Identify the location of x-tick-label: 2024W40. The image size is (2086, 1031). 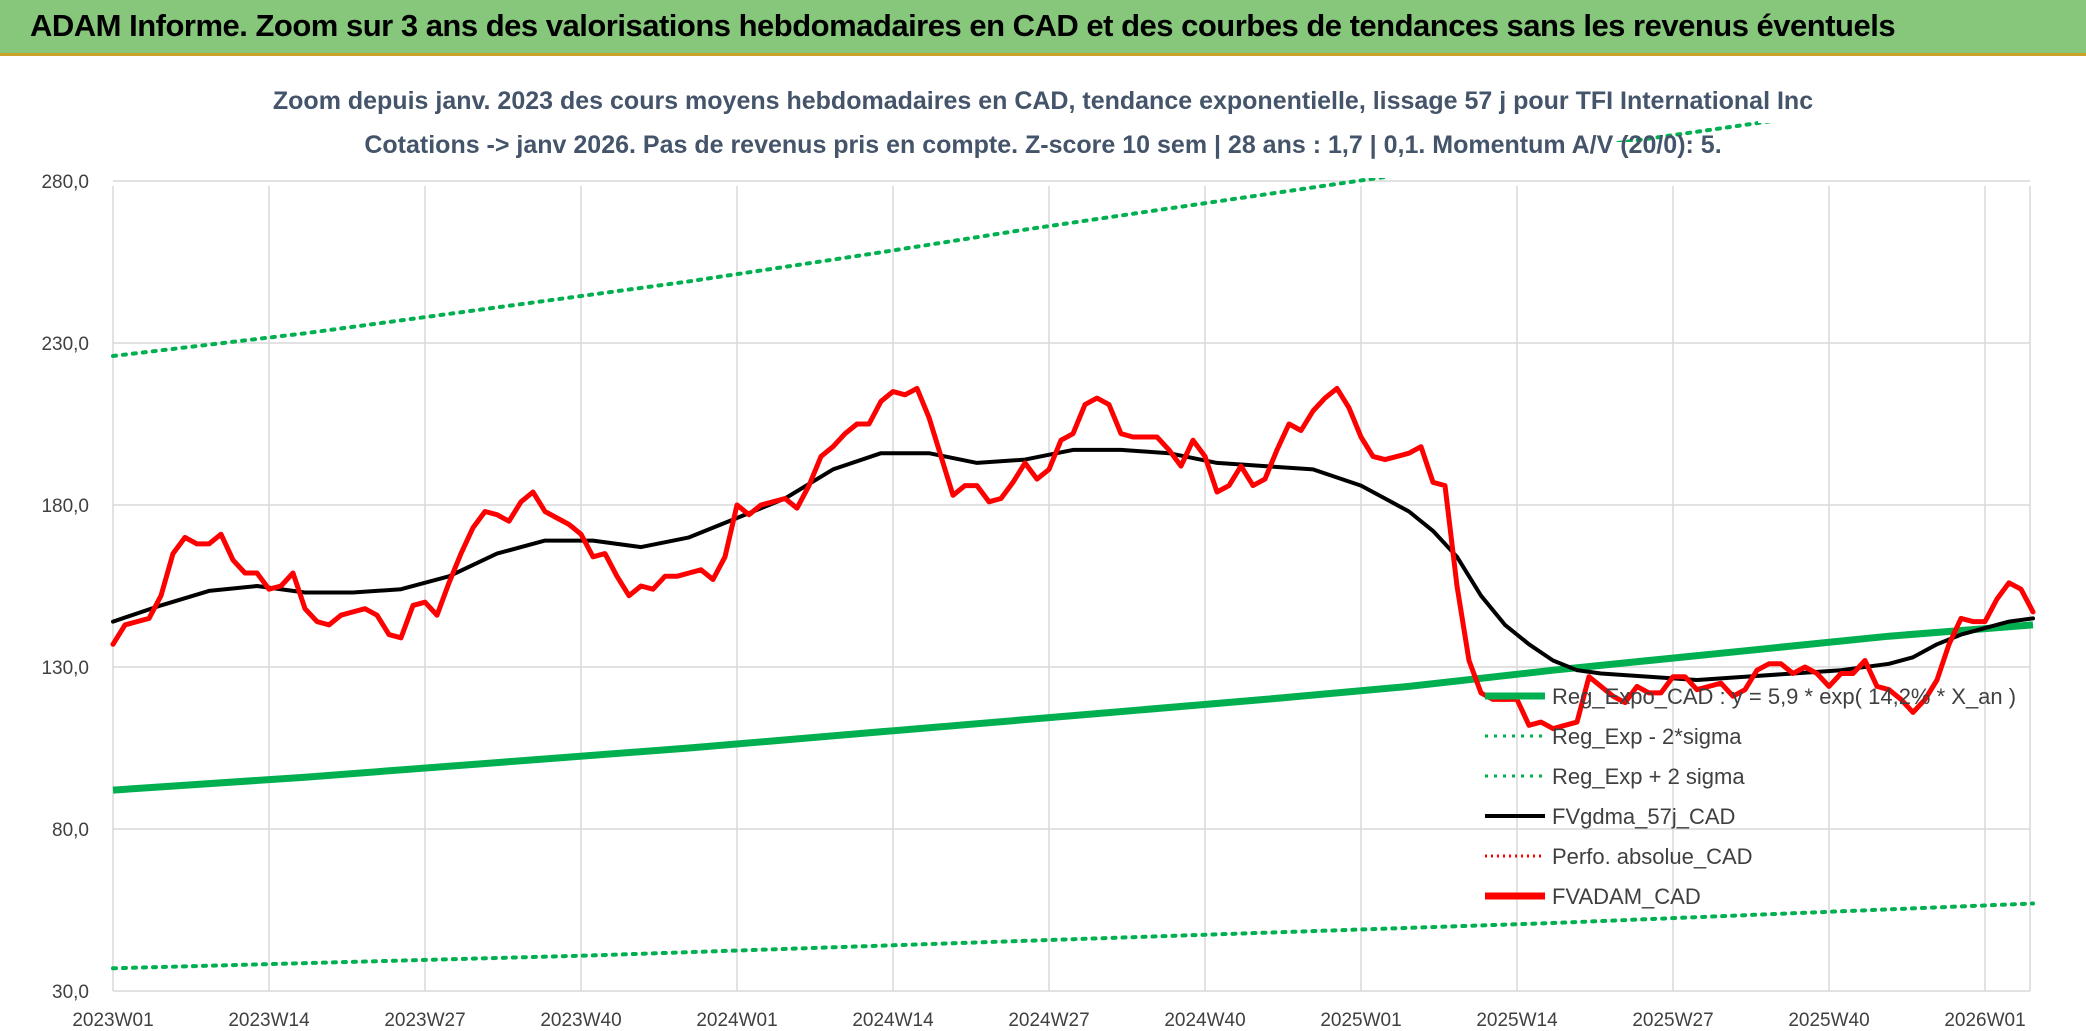
(1204, 1020).